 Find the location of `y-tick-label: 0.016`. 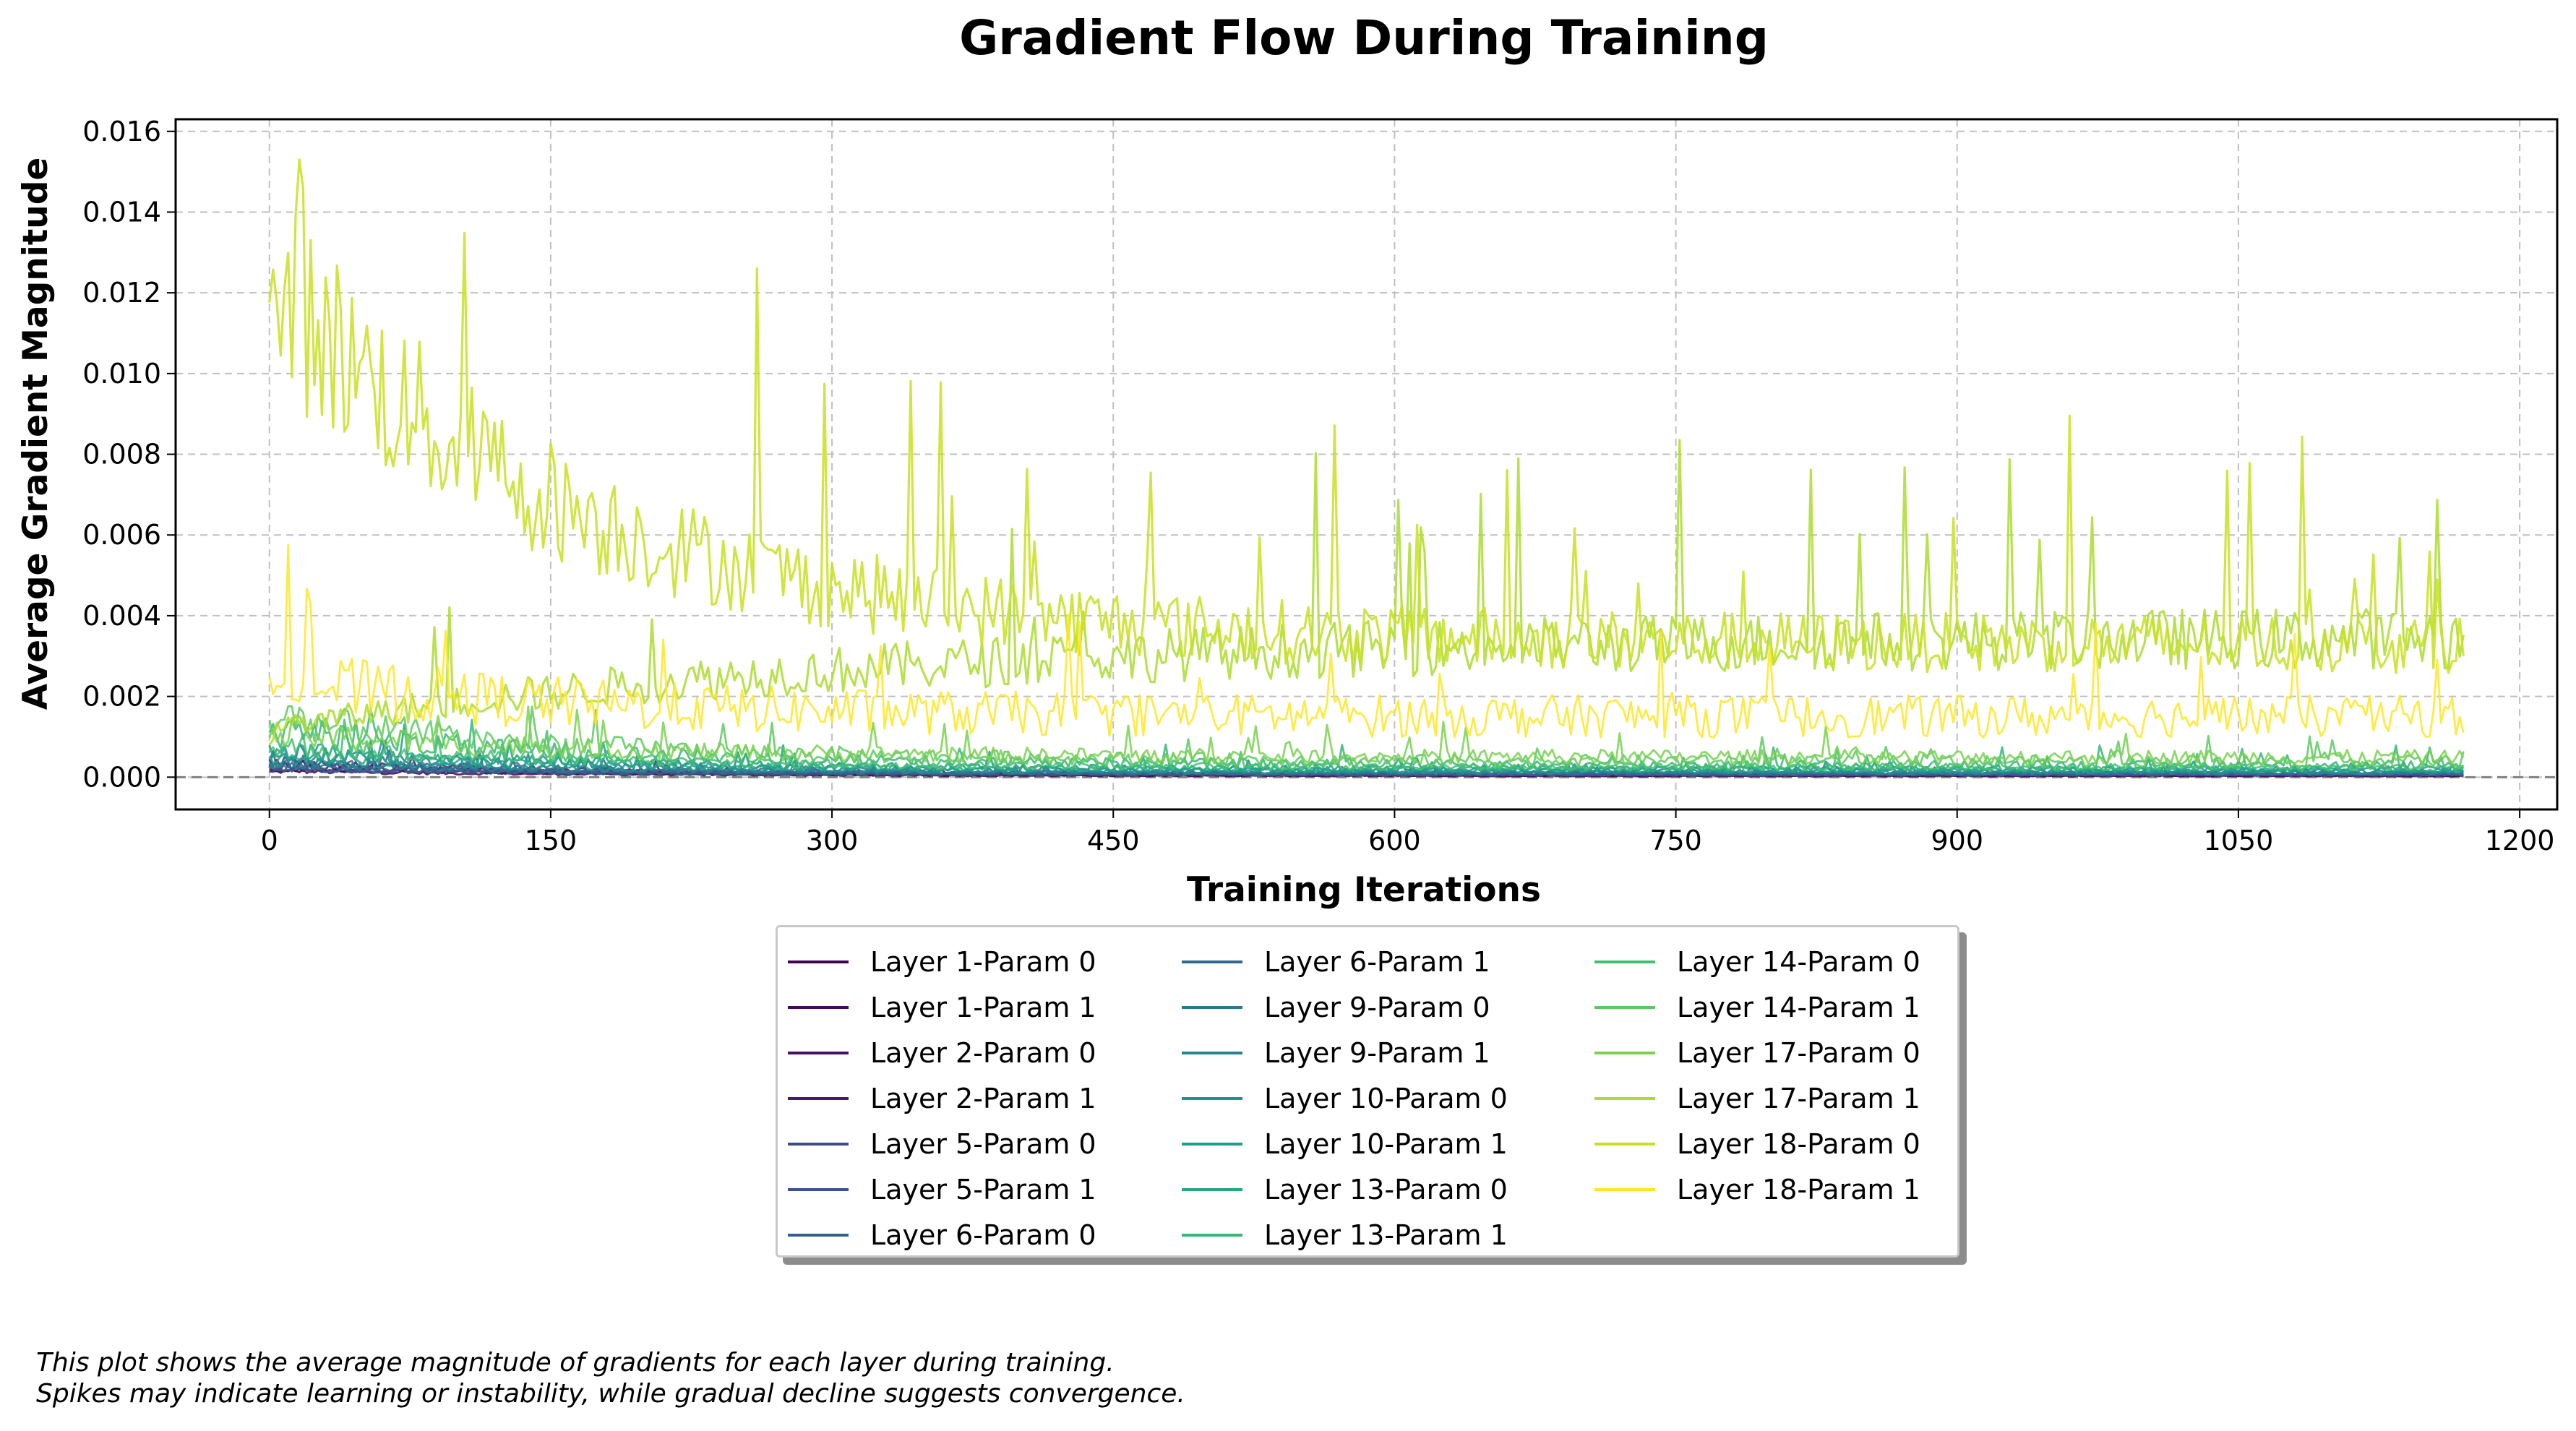

y-tick-label: 0.016 is located at coordinates (122, 131).